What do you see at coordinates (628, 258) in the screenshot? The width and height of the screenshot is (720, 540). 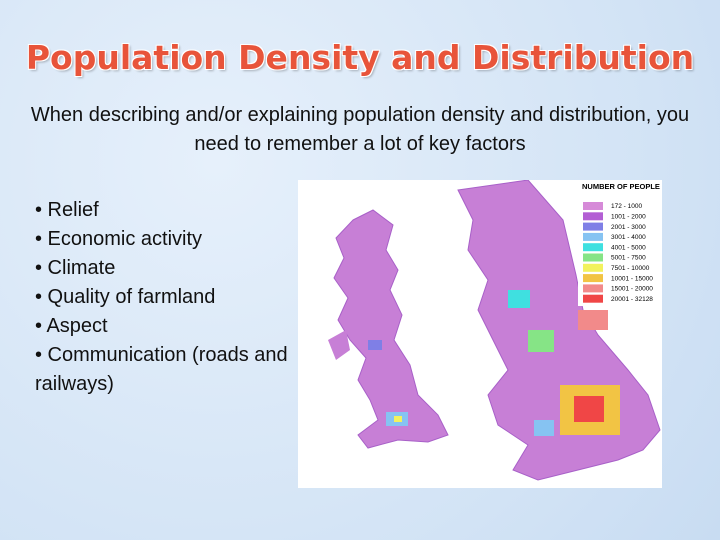 I see `legend-label: 5001 - 7500` at bounding box center [628, 258].